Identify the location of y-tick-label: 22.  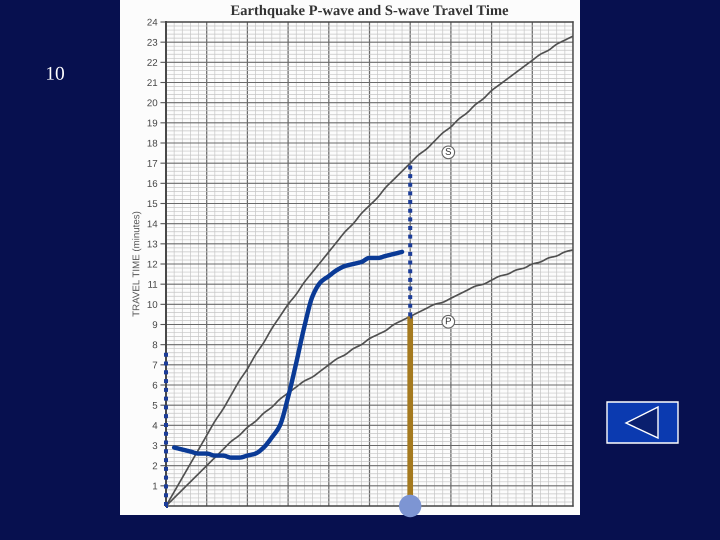
(152, 62).